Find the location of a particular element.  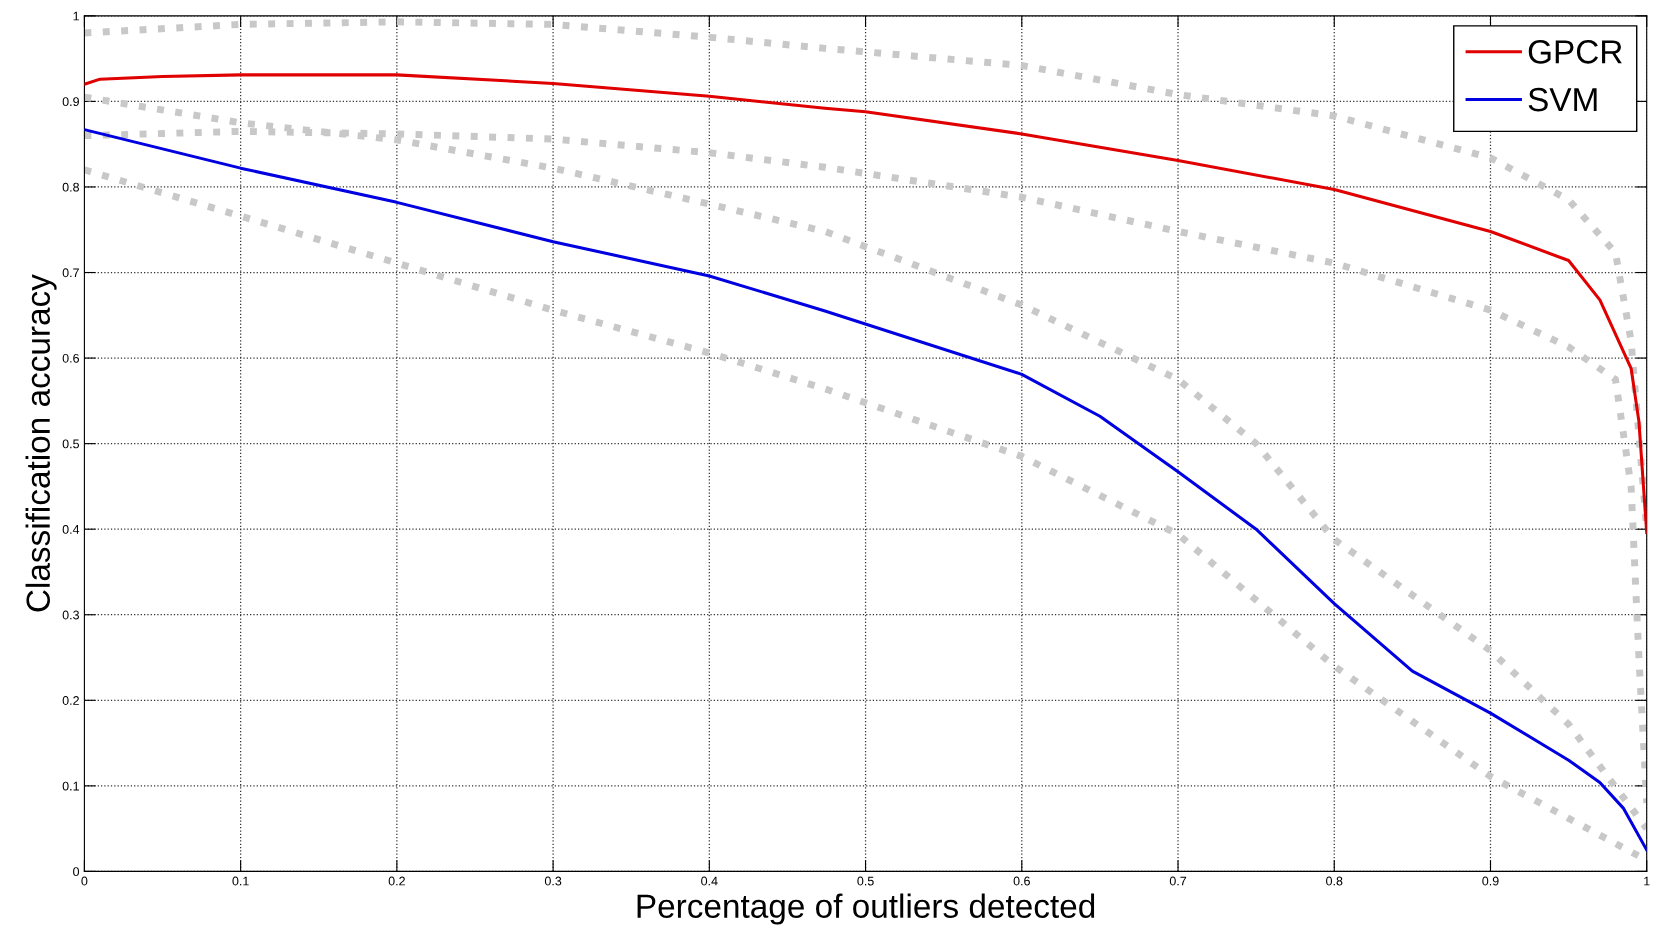

y-tick-label: 0 is located at coordinates (76, 872).